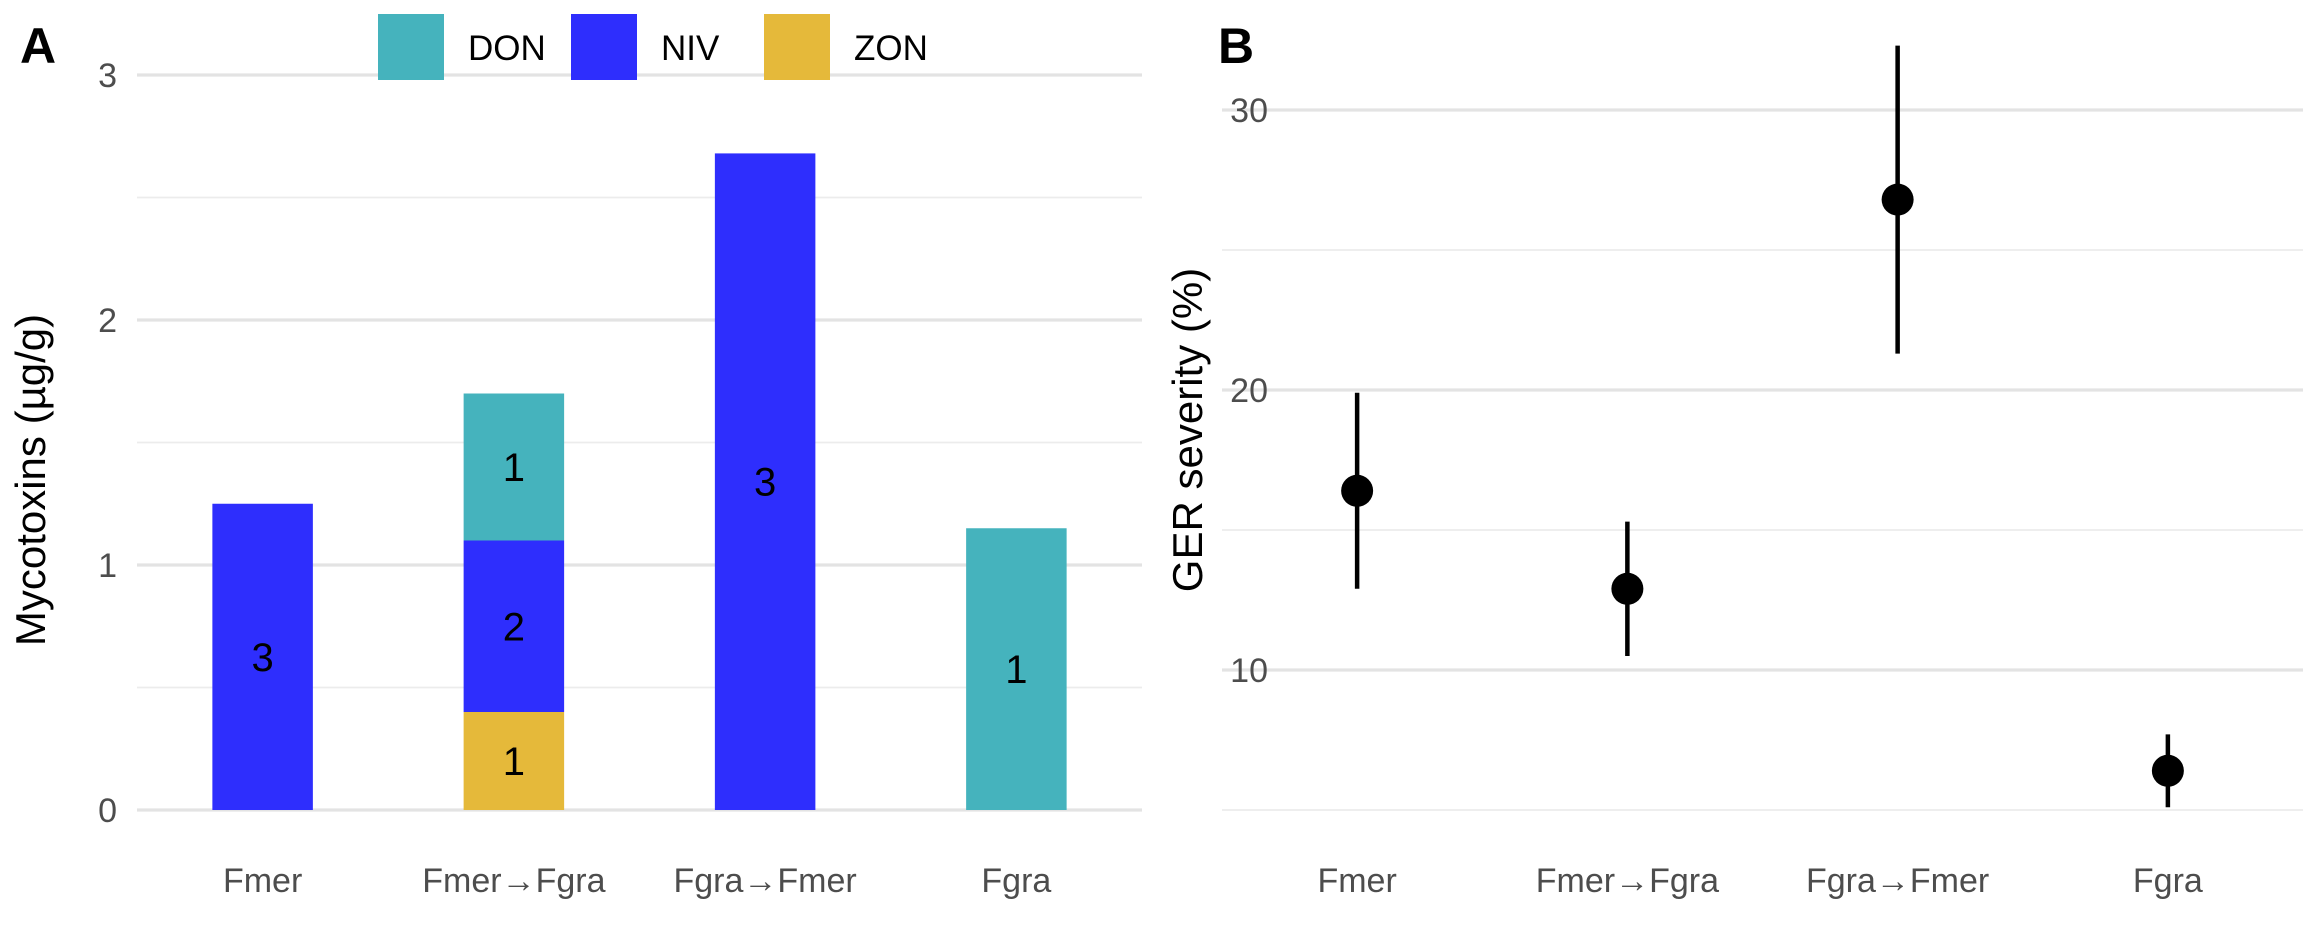 The height and width of the screenshot is (930, 2310). Describe the element at coordinates (653, 47) in the screenshot. I see `bar-chart-legend: DON NIV ZON` at that location.